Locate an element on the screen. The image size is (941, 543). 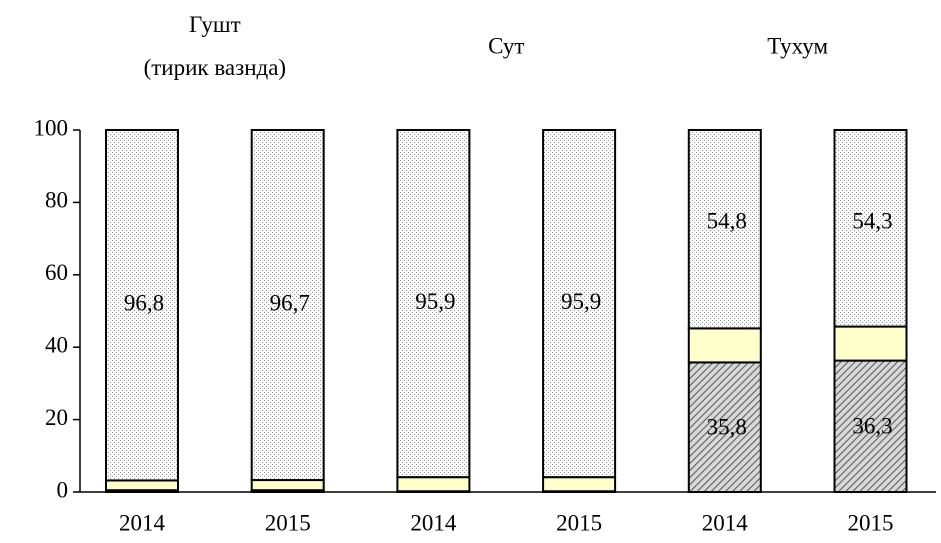
value-label: 36,3 is located at coordinates (872, 426).